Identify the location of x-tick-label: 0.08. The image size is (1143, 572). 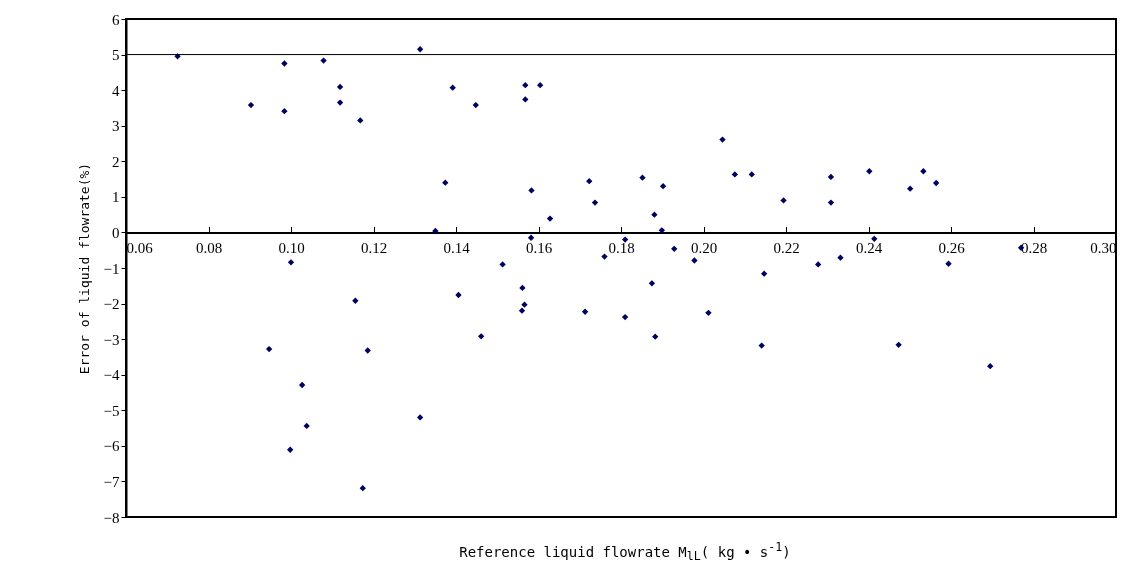
(209, 247).